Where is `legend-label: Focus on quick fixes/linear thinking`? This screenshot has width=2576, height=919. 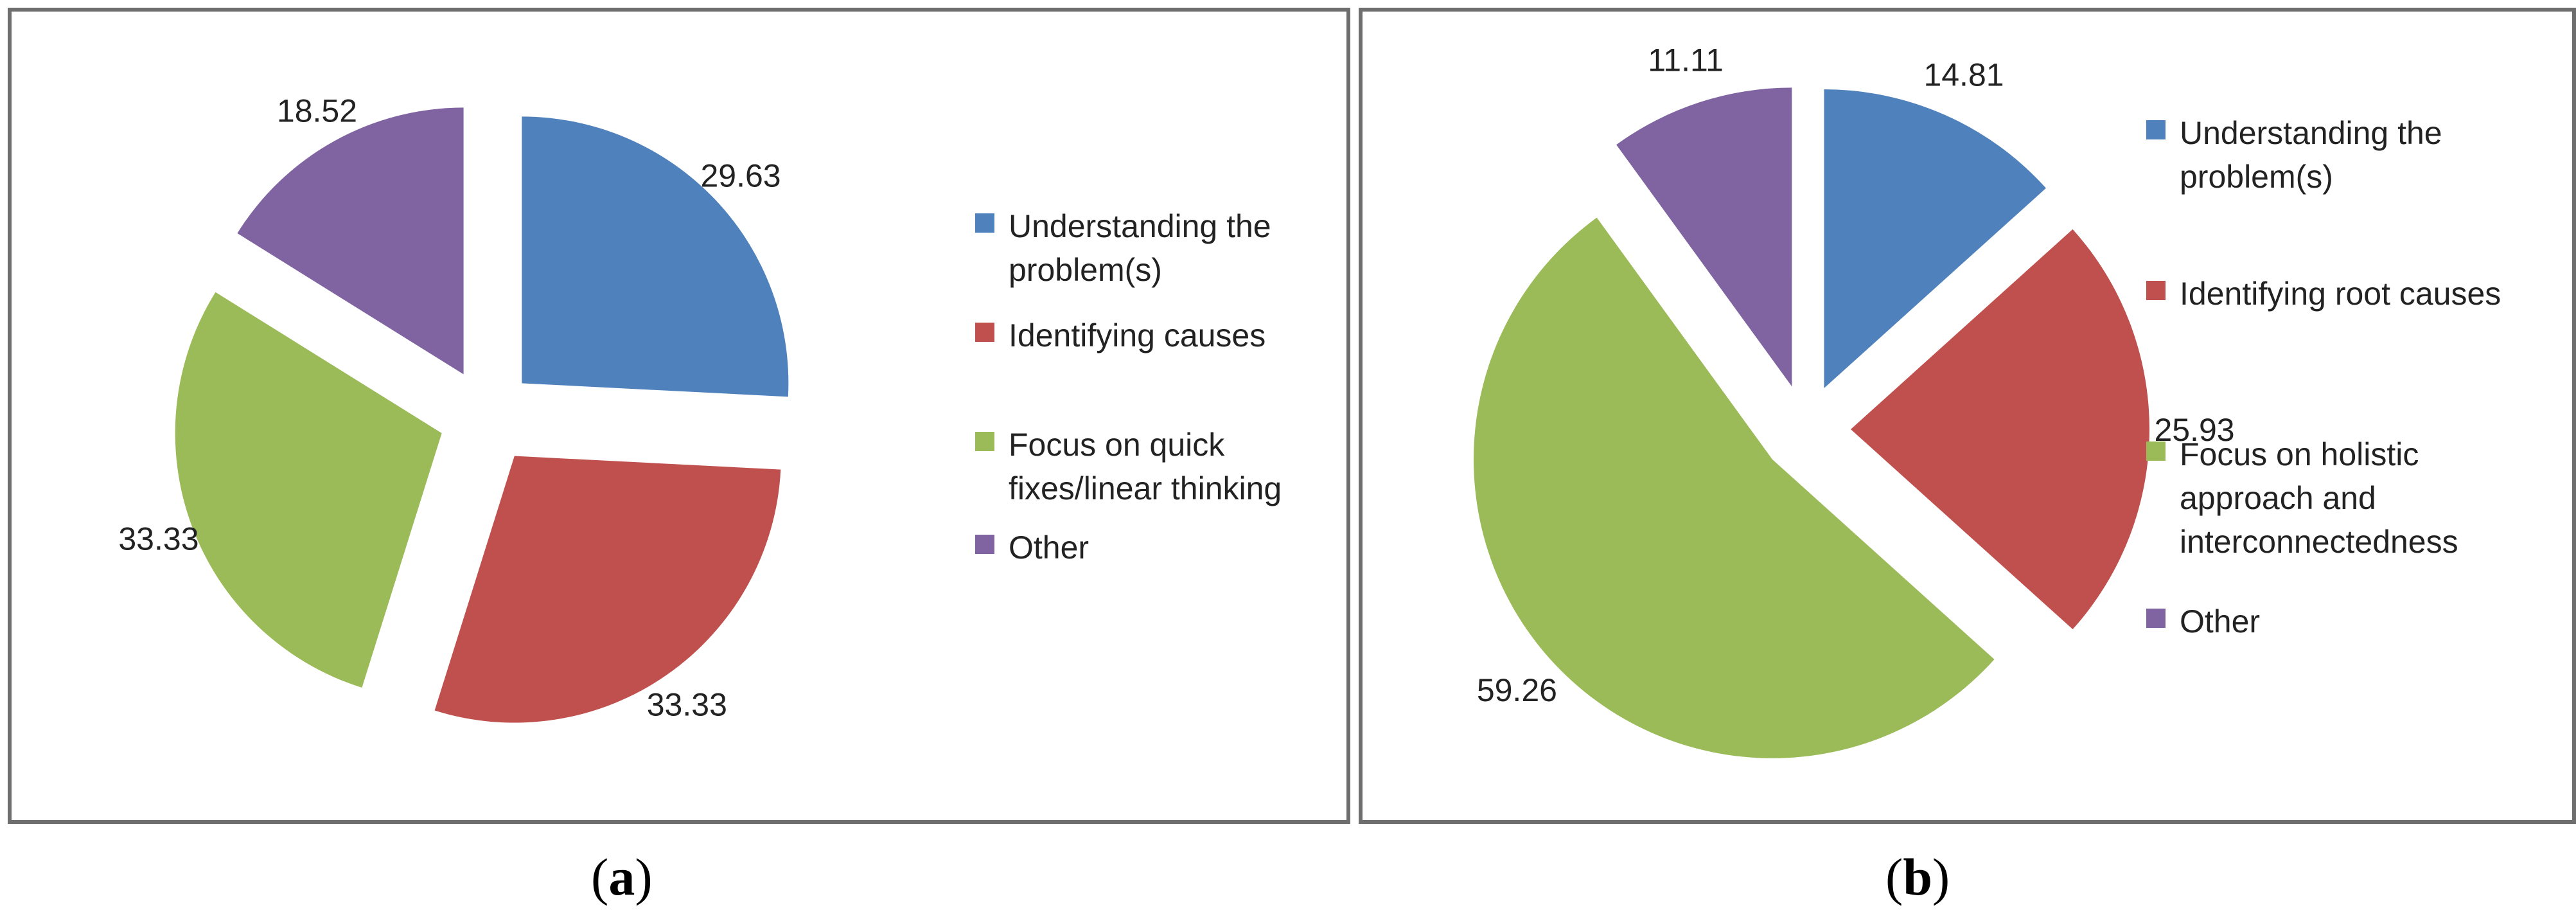 legend-label: Focus on quick fixes/linear thinking is located at coordinates (1145, 466).